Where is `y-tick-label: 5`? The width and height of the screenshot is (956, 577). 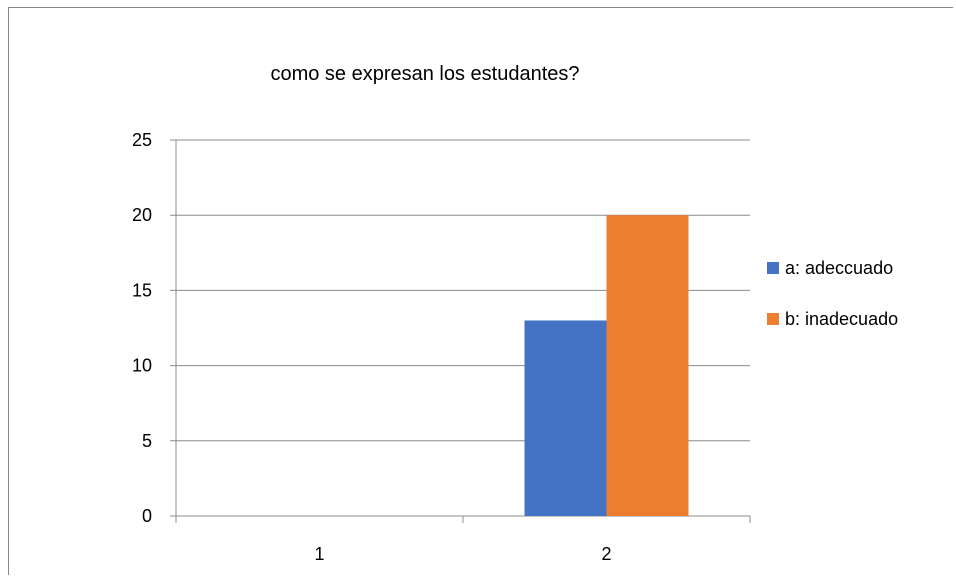 y-tick-label: 5 is located at coordinates (147, 441).